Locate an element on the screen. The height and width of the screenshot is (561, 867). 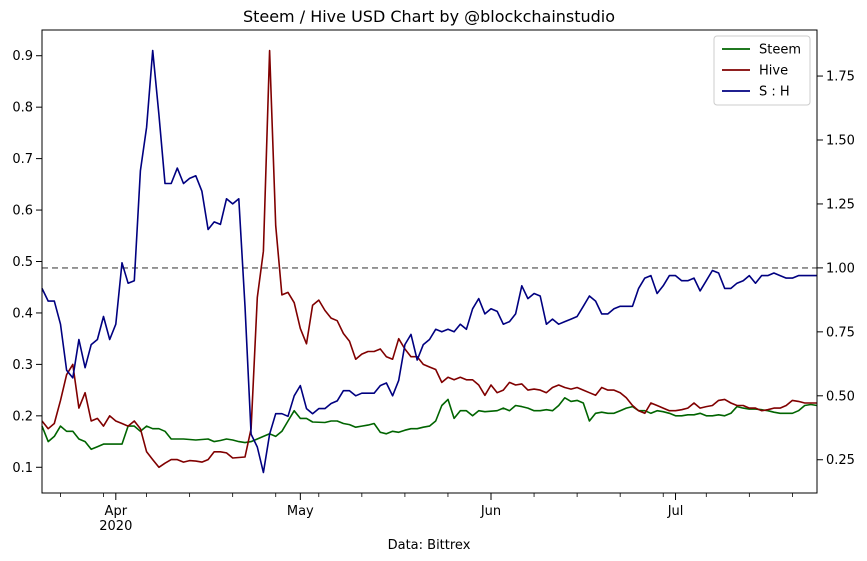
y-axis-left: 0.1 0.2 0.3 0.4 0.5 0.6 0.7 0.8 0.9 is located at coordinates (27, 262).